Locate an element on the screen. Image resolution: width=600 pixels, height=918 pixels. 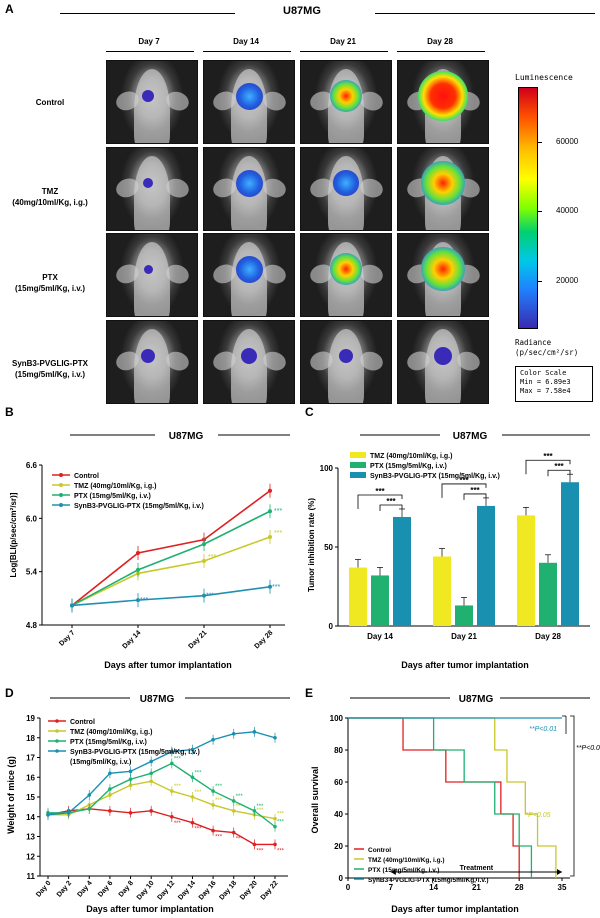
d-legend-label: PTX (15mg/5ml/Kg, i.v.) is located at coordinates (108, 742).